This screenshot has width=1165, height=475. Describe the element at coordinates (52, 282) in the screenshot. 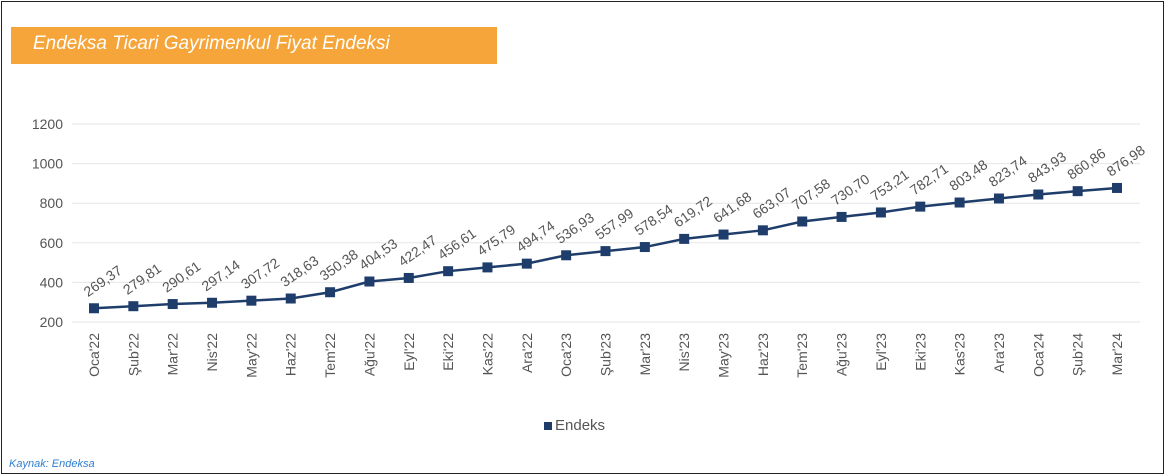

I see `y-tick-label: 400` at that location.